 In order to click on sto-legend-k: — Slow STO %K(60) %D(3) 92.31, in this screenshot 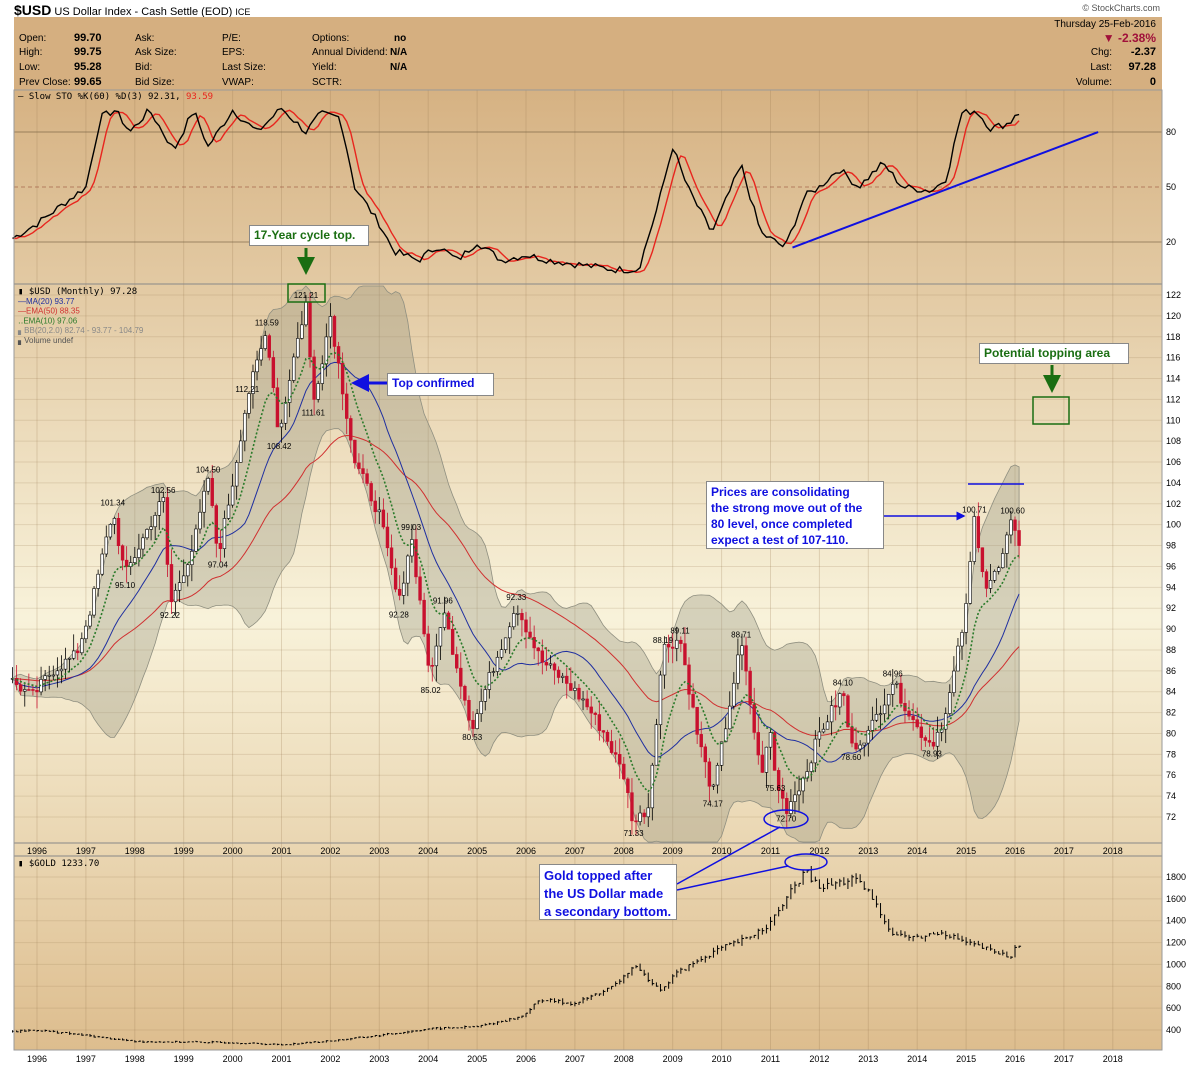, I will do `click(102, 97)`.